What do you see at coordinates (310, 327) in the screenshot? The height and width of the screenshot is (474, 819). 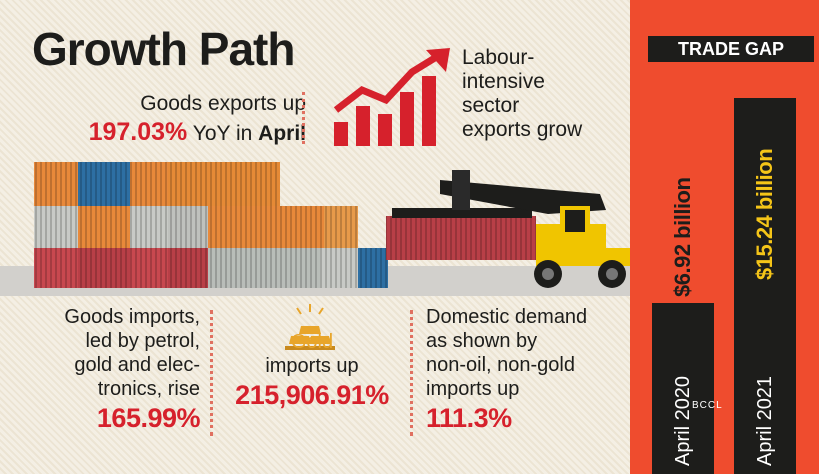 I see `gold-bars-icon` at bounding box center [310, 327].